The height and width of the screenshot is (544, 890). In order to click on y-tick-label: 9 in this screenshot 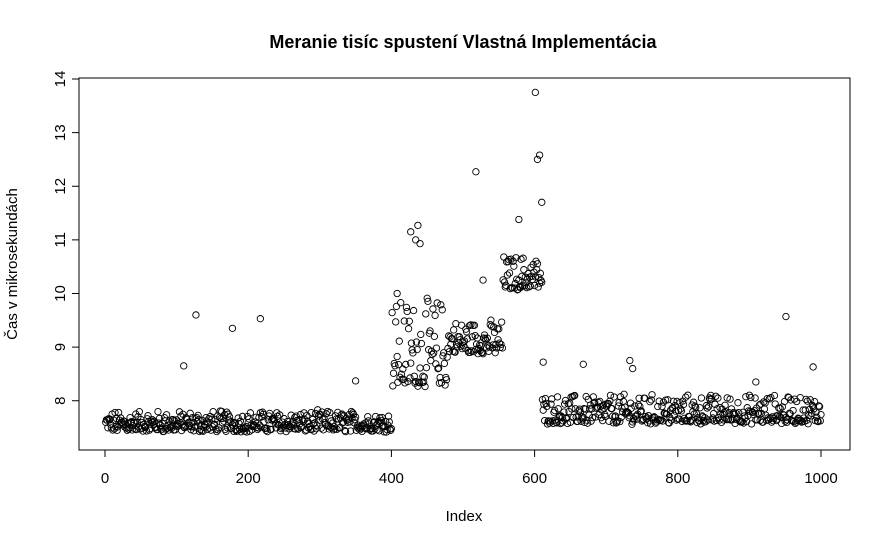, I will do `click(60, 347)`.